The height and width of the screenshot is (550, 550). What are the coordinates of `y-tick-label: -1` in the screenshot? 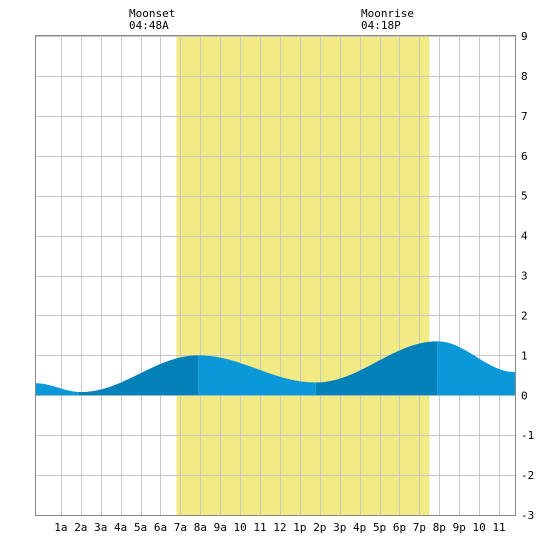 It's located at (527, 435).